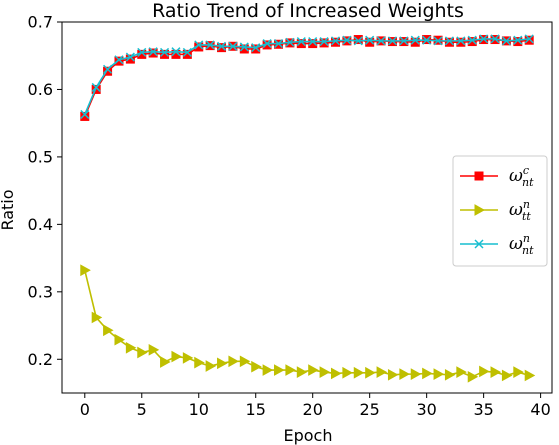 The image size is (559, 445). I want to click on x-tick-label: 0, so click(85, 409).